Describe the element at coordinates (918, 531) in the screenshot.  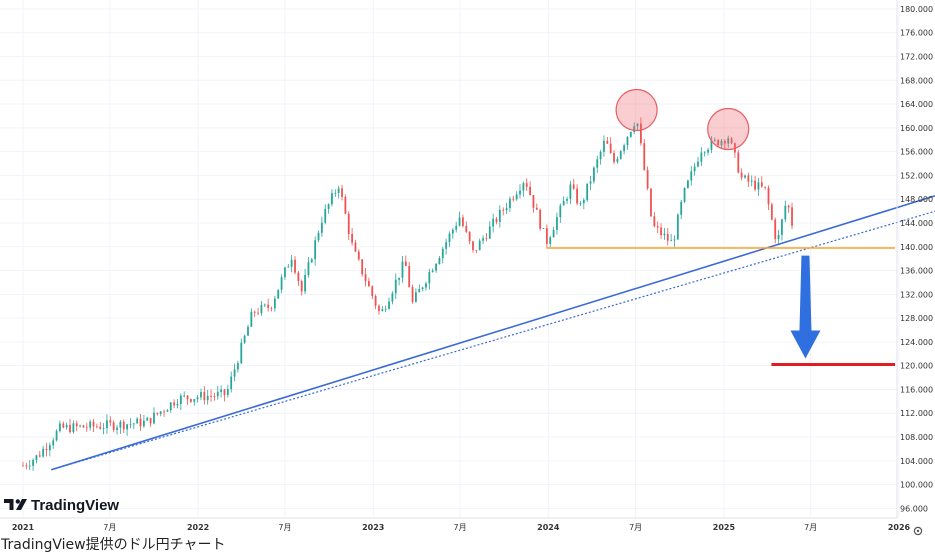
I see `chart-settings-button` at that location.